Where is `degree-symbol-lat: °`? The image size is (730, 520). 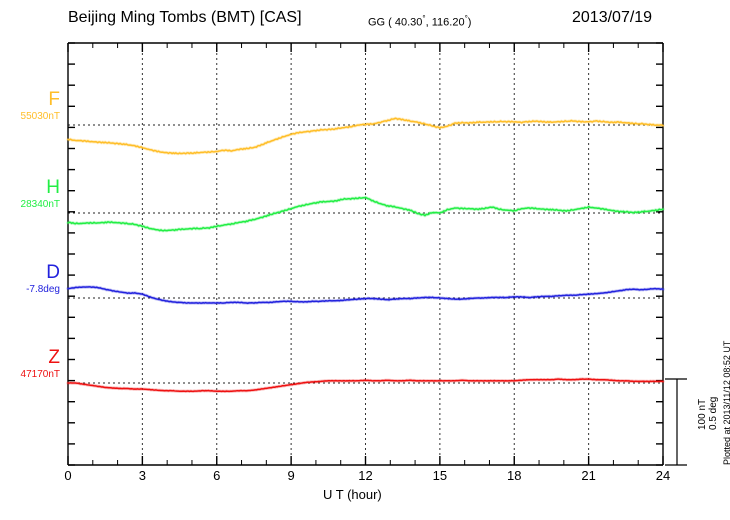 degree-symbol-lat: ° is located at coordinates (424, 18).